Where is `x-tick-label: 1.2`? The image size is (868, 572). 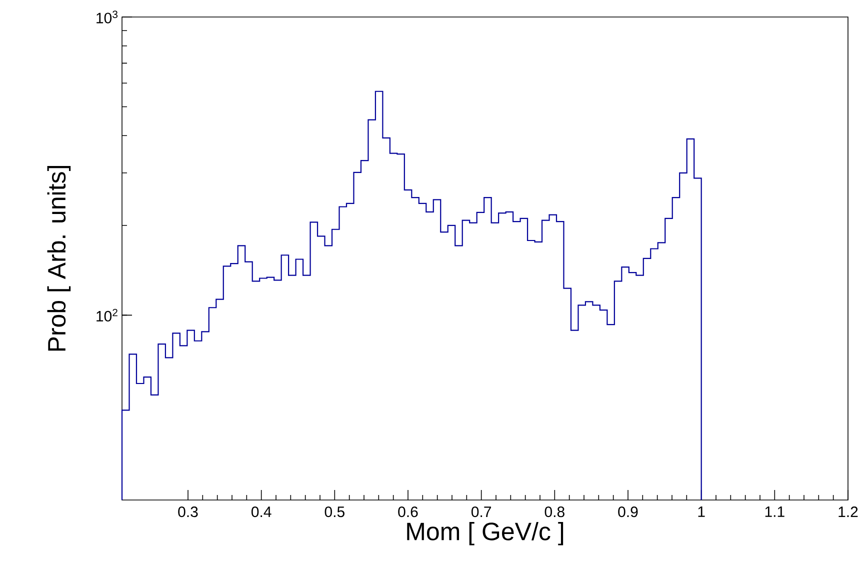 x-tick-label: 1.2 is located at coordinates (848, 511).